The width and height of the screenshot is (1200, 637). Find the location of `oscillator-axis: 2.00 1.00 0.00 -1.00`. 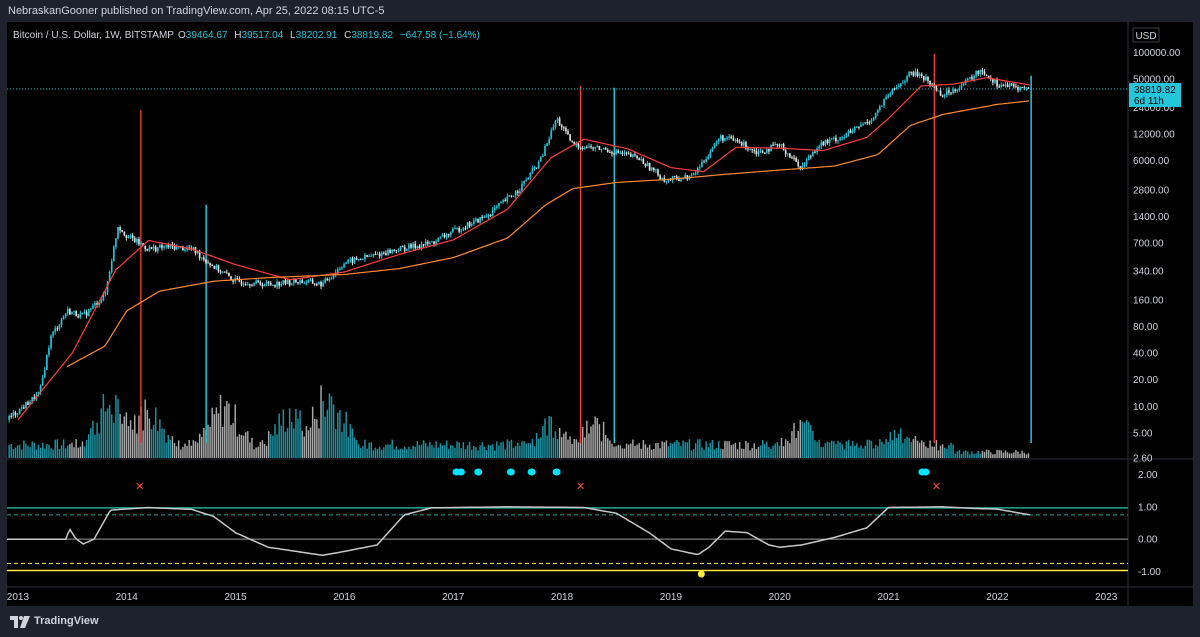

oscillator-axis: 2.00 1.00 0.00 -1.00 is located at coordinates (1149, 524).